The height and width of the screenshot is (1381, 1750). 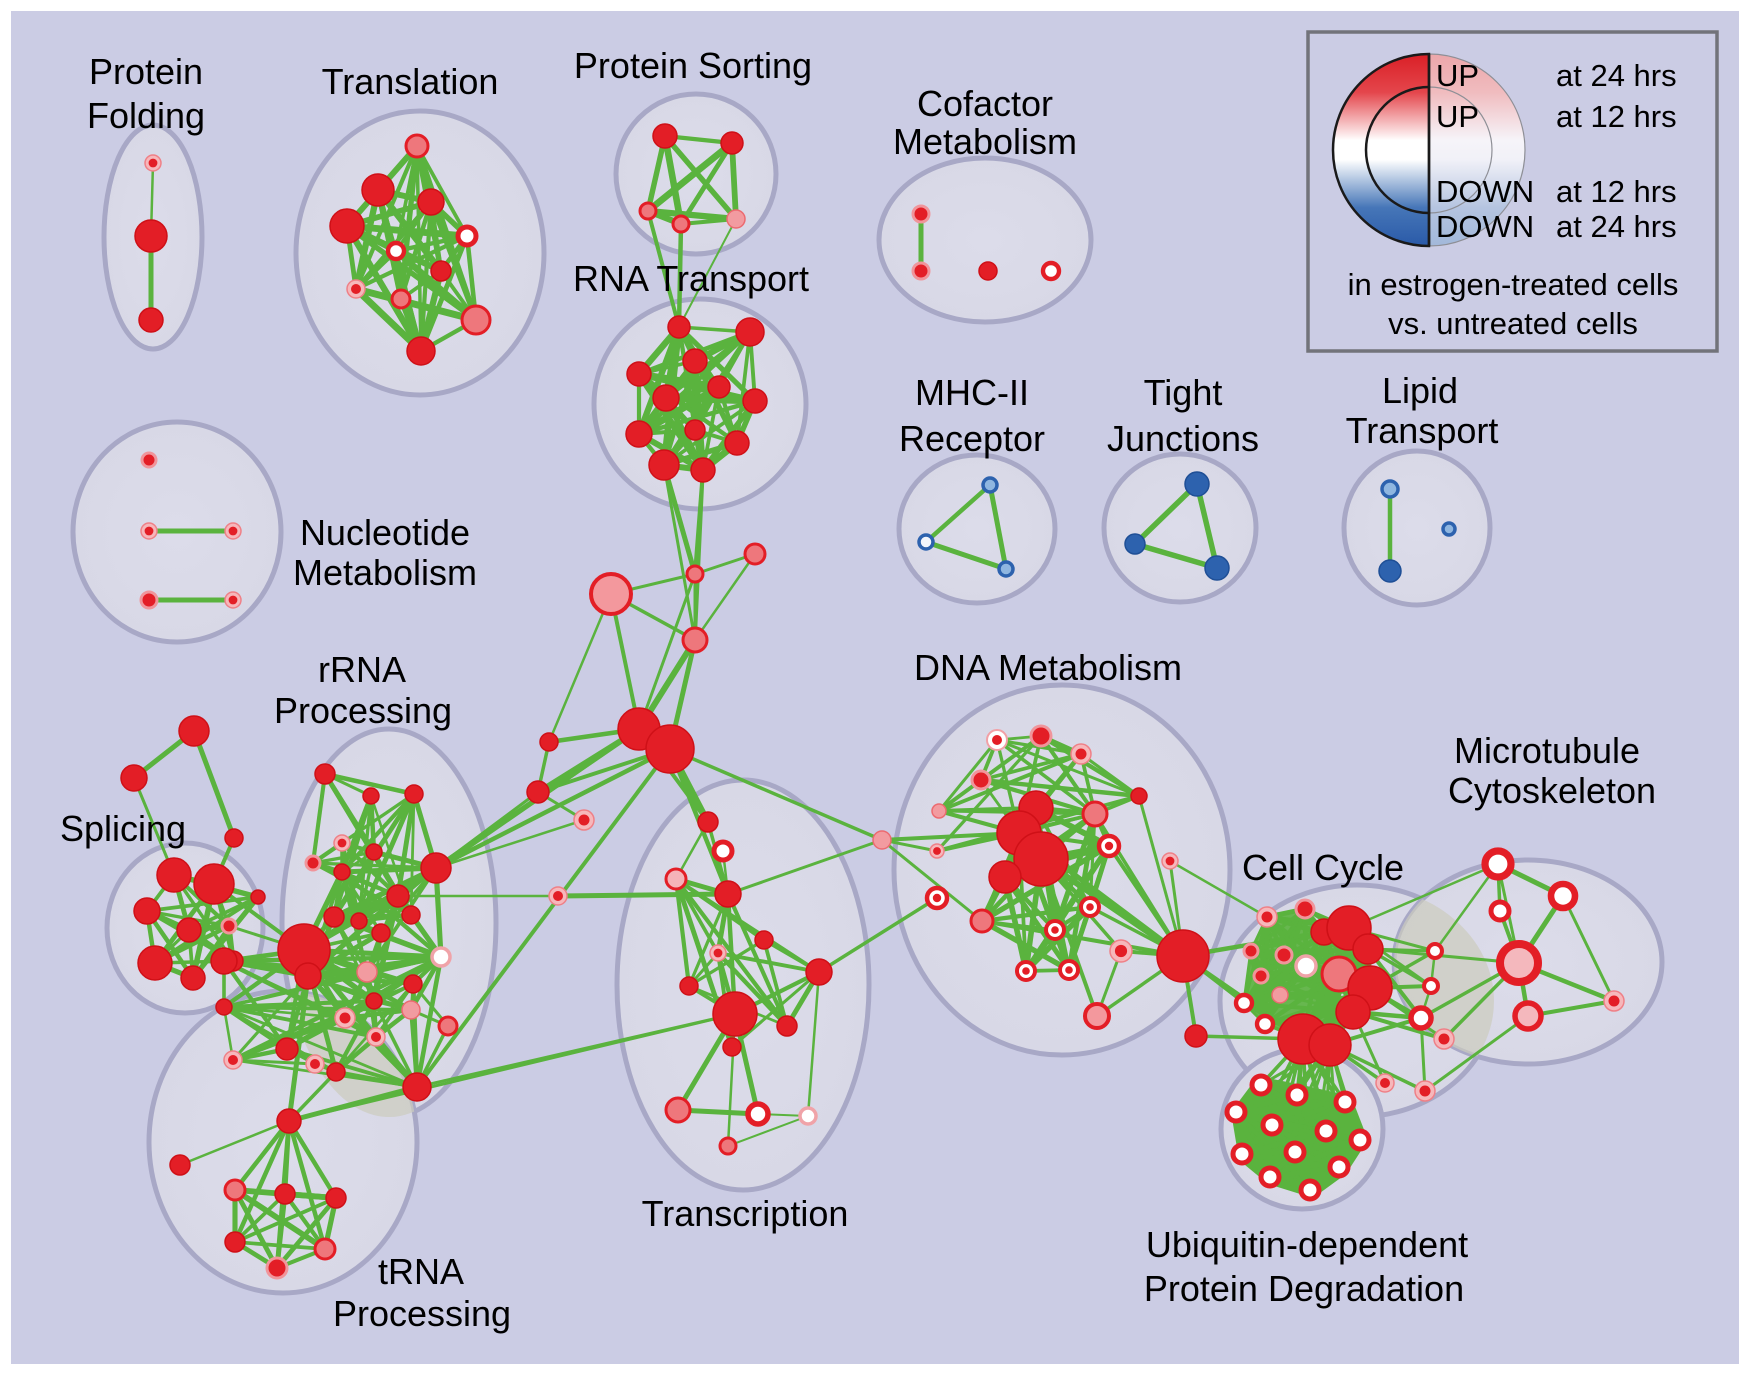 I want to click on svg-text: Ubiquitin-dependent, so click(x=1307, y=1244).